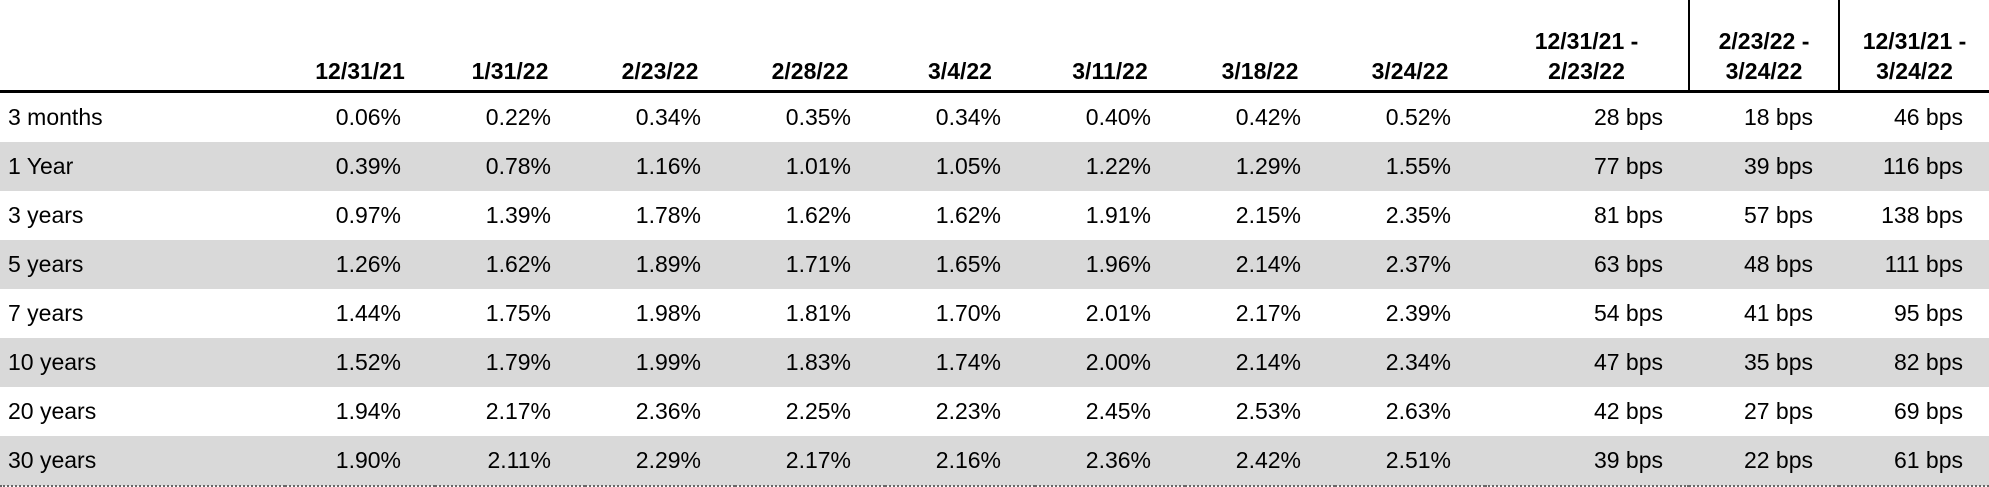  What do you see at coordinates (960, 461) in the screenshot?
I see `cell: 2.16%` at bounding box center [960, 461].